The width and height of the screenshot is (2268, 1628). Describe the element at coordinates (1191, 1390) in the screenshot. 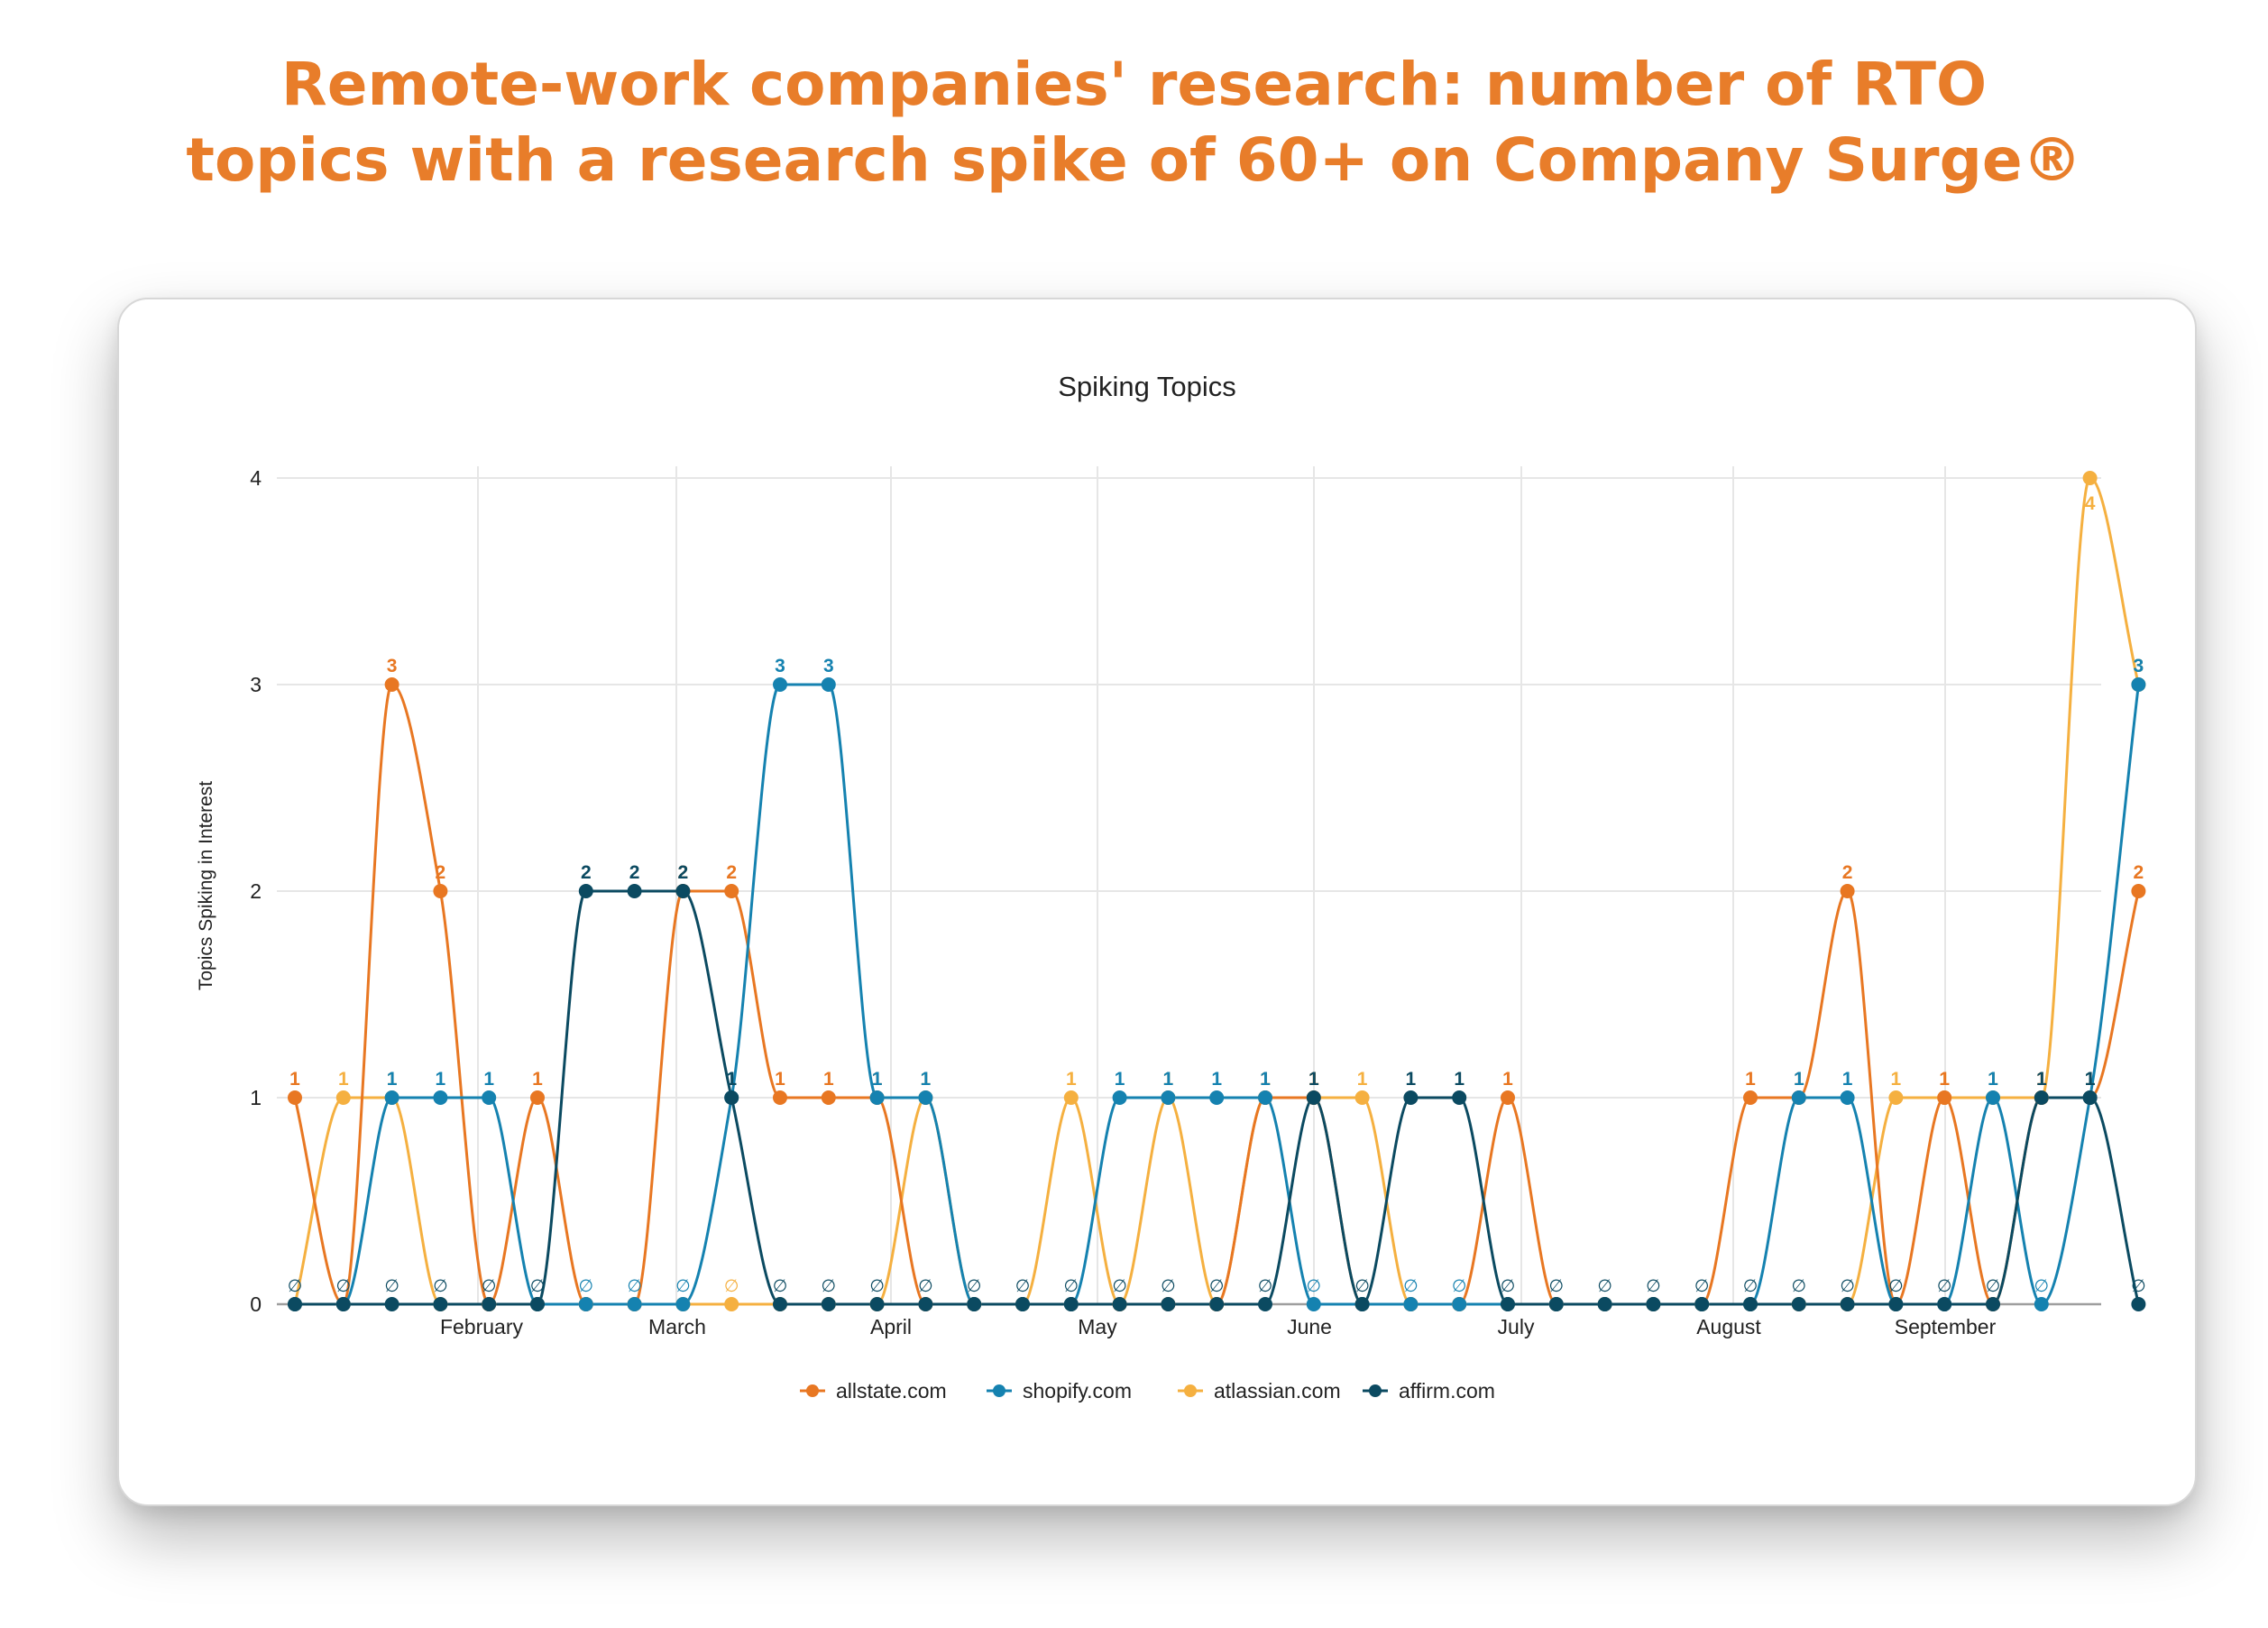

I see `legend-marker-atlassian` at that location.